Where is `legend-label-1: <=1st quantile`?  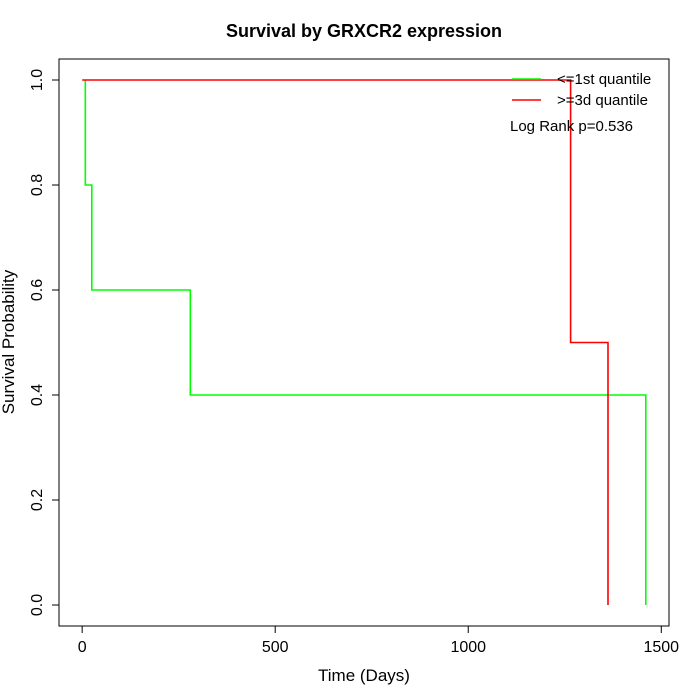
legend-label-1: <=1st quantile is located at coordinates (604, 79).